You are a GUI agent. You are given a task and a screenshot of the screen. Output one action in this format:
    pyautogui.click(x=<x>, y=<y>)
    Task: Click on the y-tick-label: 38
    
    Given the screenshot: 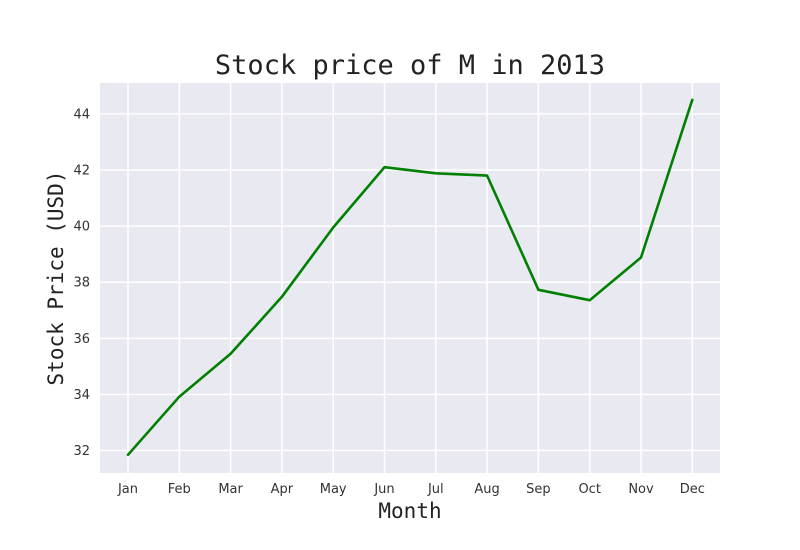 What is the action you would take?
    pyautogui.click(x=81, y=283)
    